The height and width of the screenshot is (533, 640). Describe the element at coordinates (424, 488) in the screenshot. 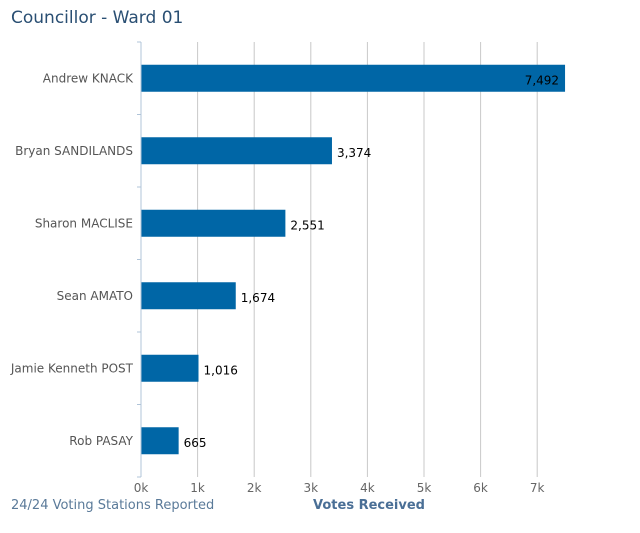

I see `x-tick-label: 5k` at that location.